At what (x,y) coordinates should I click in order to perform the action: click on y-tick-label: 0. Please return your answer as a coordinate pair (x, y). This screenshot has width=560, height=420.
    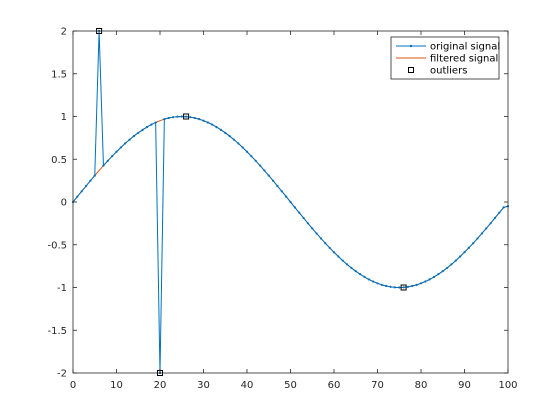
    Looking at the image, I should click on (64, 203).